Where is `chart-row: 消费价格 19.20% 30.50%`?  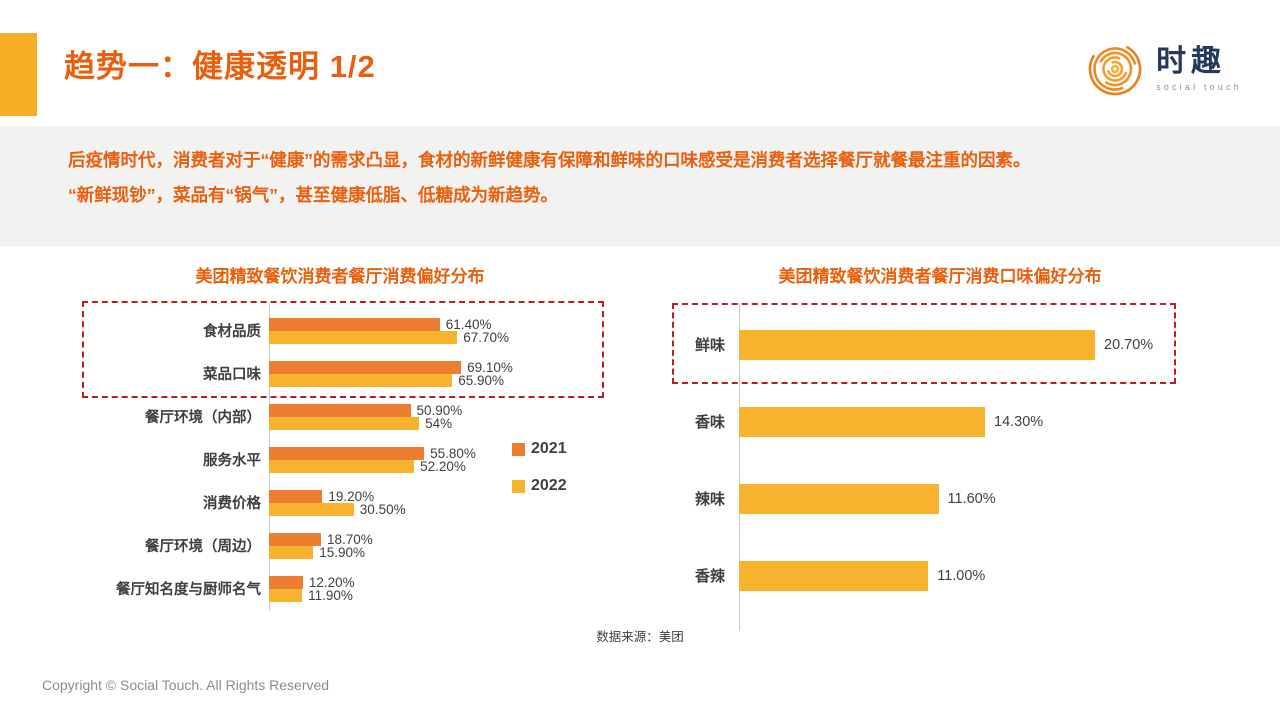 chart-row: 消费价格 19.20% 30.50% is located at coordinates (340, 502).